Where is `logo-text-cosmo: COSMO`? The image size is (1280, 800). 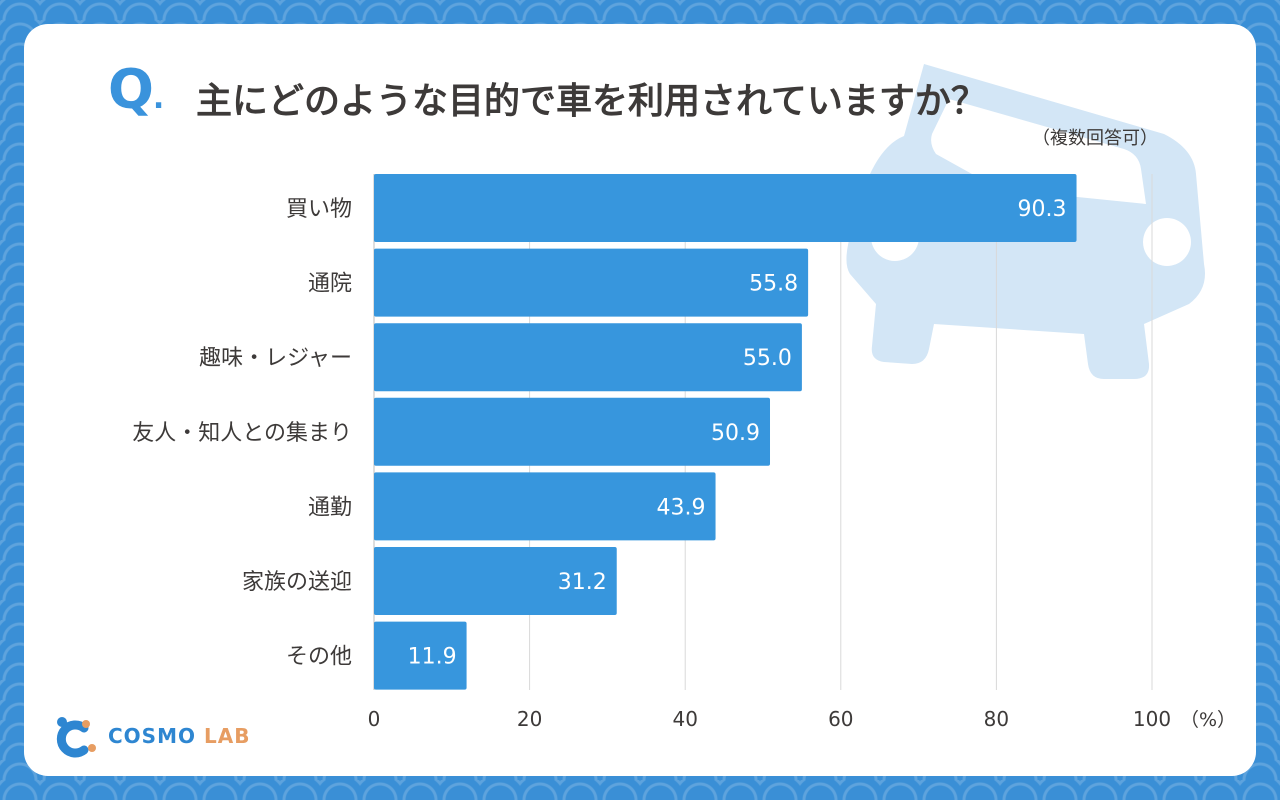 logo-text-cosmo: COSMO is located at coordinates (152, 736).